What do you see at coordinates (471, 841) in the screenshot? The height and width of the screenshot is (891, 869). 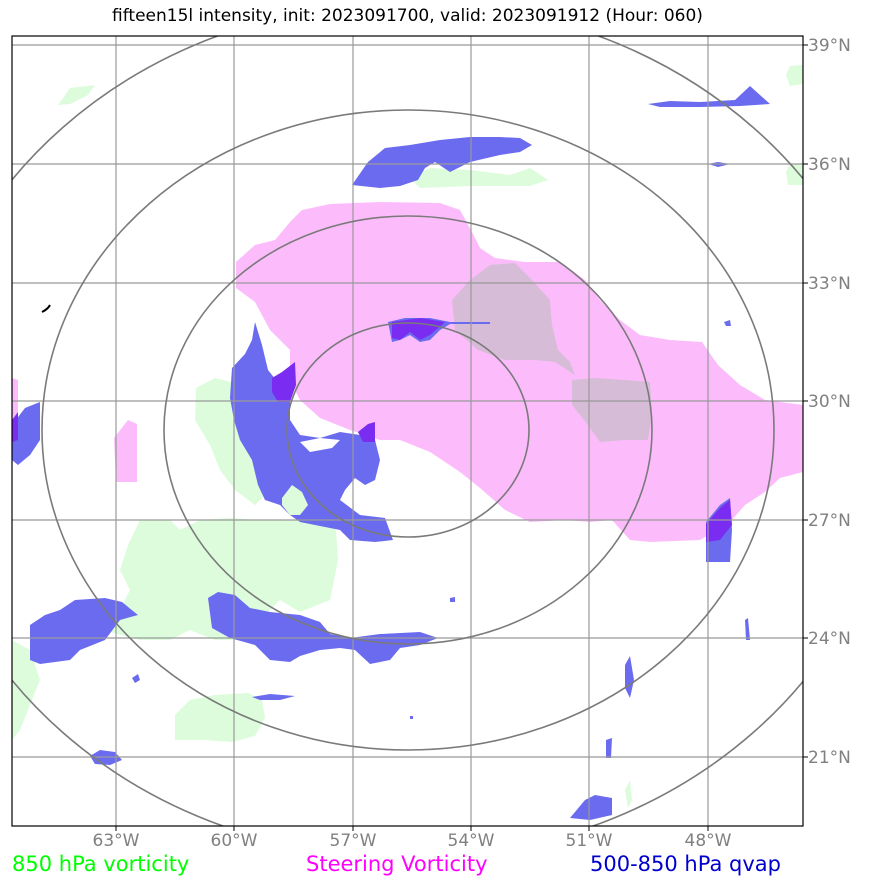 I see `lon-label-54w: 54°W` at bounding box center [471, 841].